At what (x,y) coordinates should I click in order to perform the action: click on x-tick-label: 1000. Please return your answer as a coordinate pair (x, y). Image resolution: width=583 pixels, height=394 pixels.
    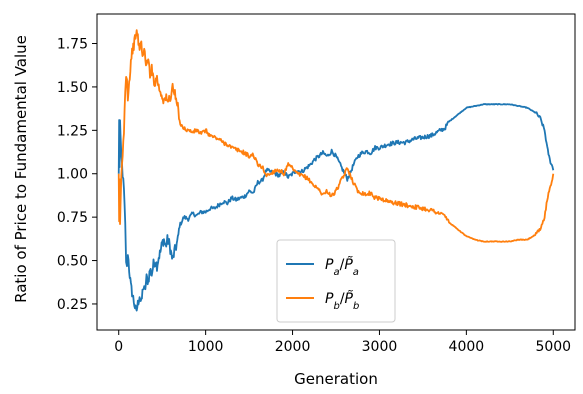
    Looking at the image, I should click on (206, 347).